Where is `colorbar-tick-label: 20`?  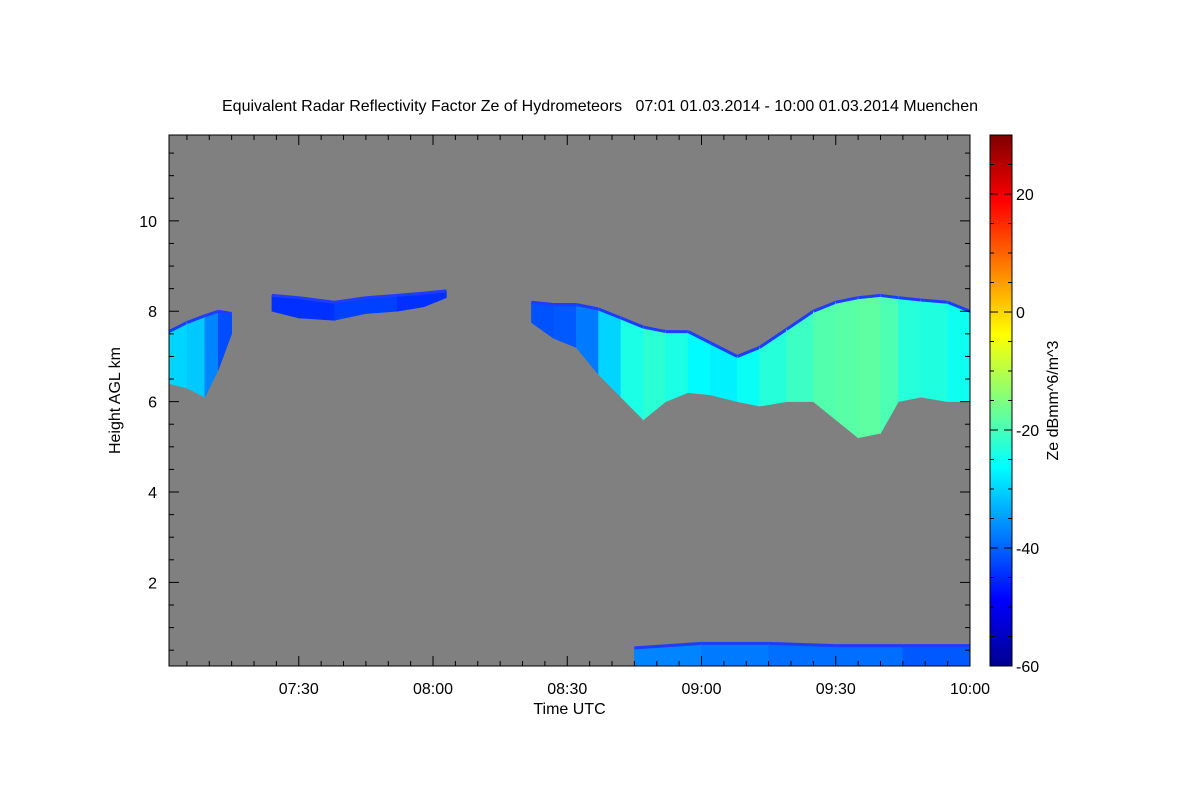 colorbar-tick-label: 20 is located at coordinates (1025, 195).